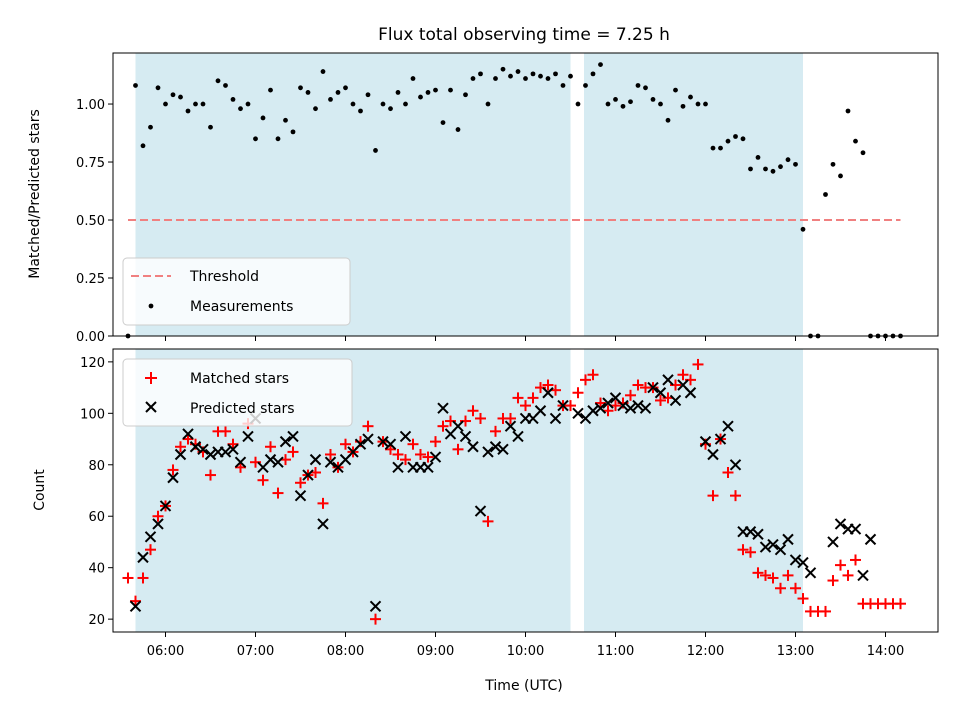 The width and height of the screenshot is (960, 720). What do you see at coordinates (795, 651) in the screenshot?
I see `x-tick-label: 13:00` at bounding box center [795, 651].